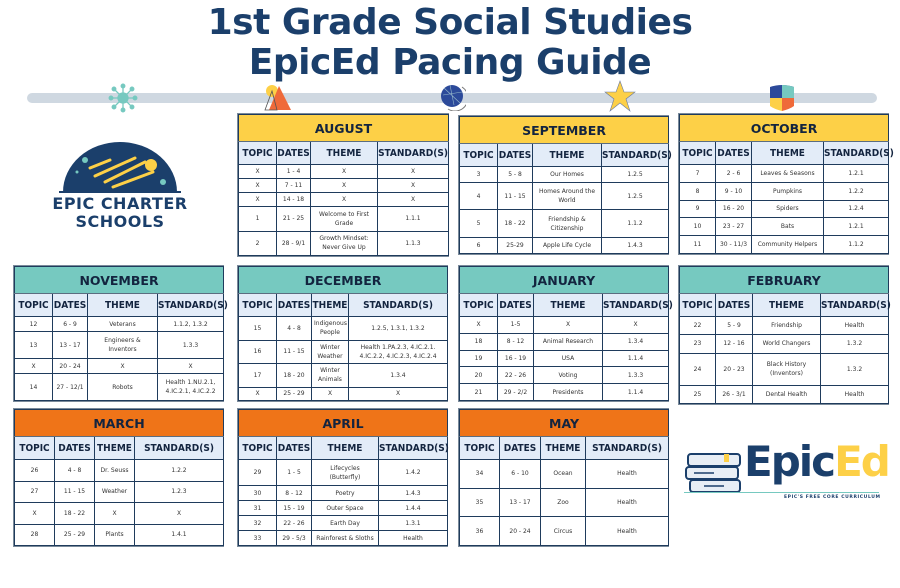 Image resolution: width=900 pixels, height=588 pixels. Describe the element at coordinates (343, 423) in the screenshot. I see `month-title: APRIL` at that location.